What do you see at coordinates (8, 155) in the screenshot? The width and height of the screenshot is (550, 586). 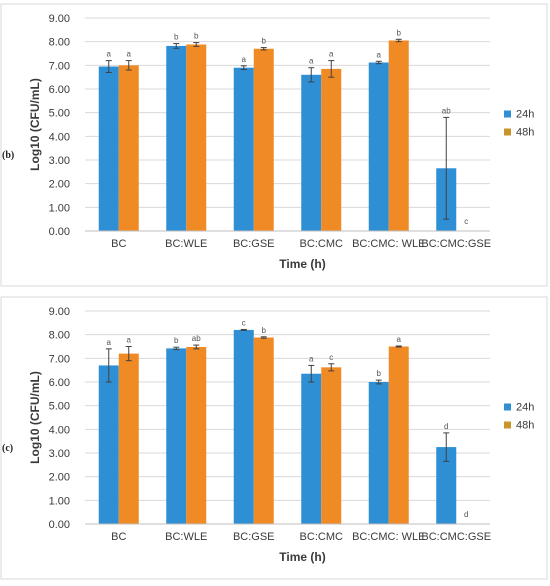 I see `panel-label: (b)` at bounding box center [8, 155].